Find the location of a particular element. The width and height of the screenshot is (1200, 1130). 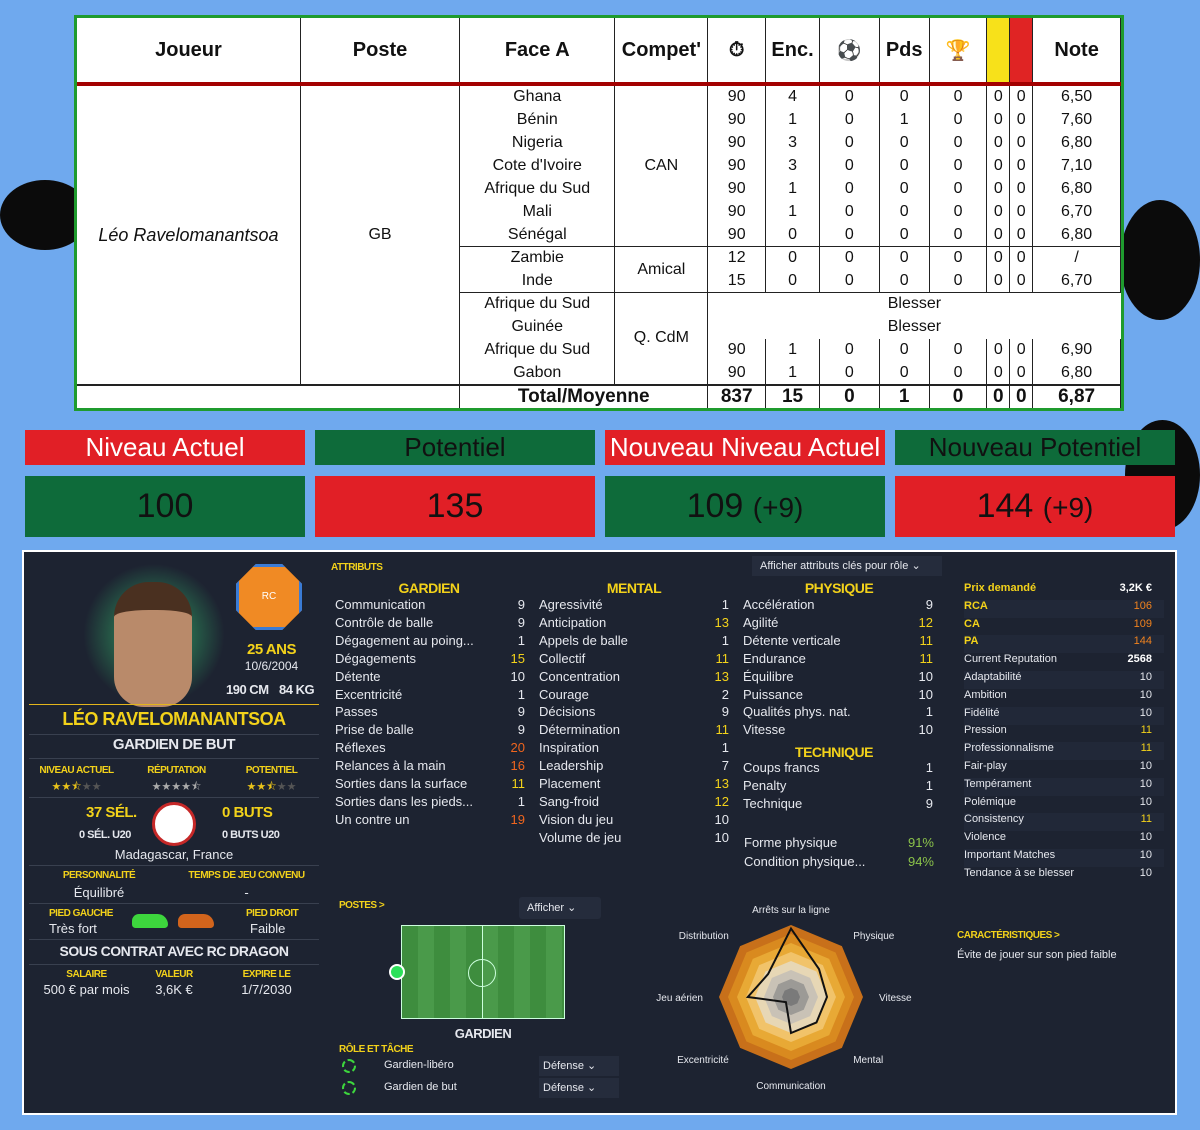

attribute-row: Détente 10 is located at coordinates (430, 678).